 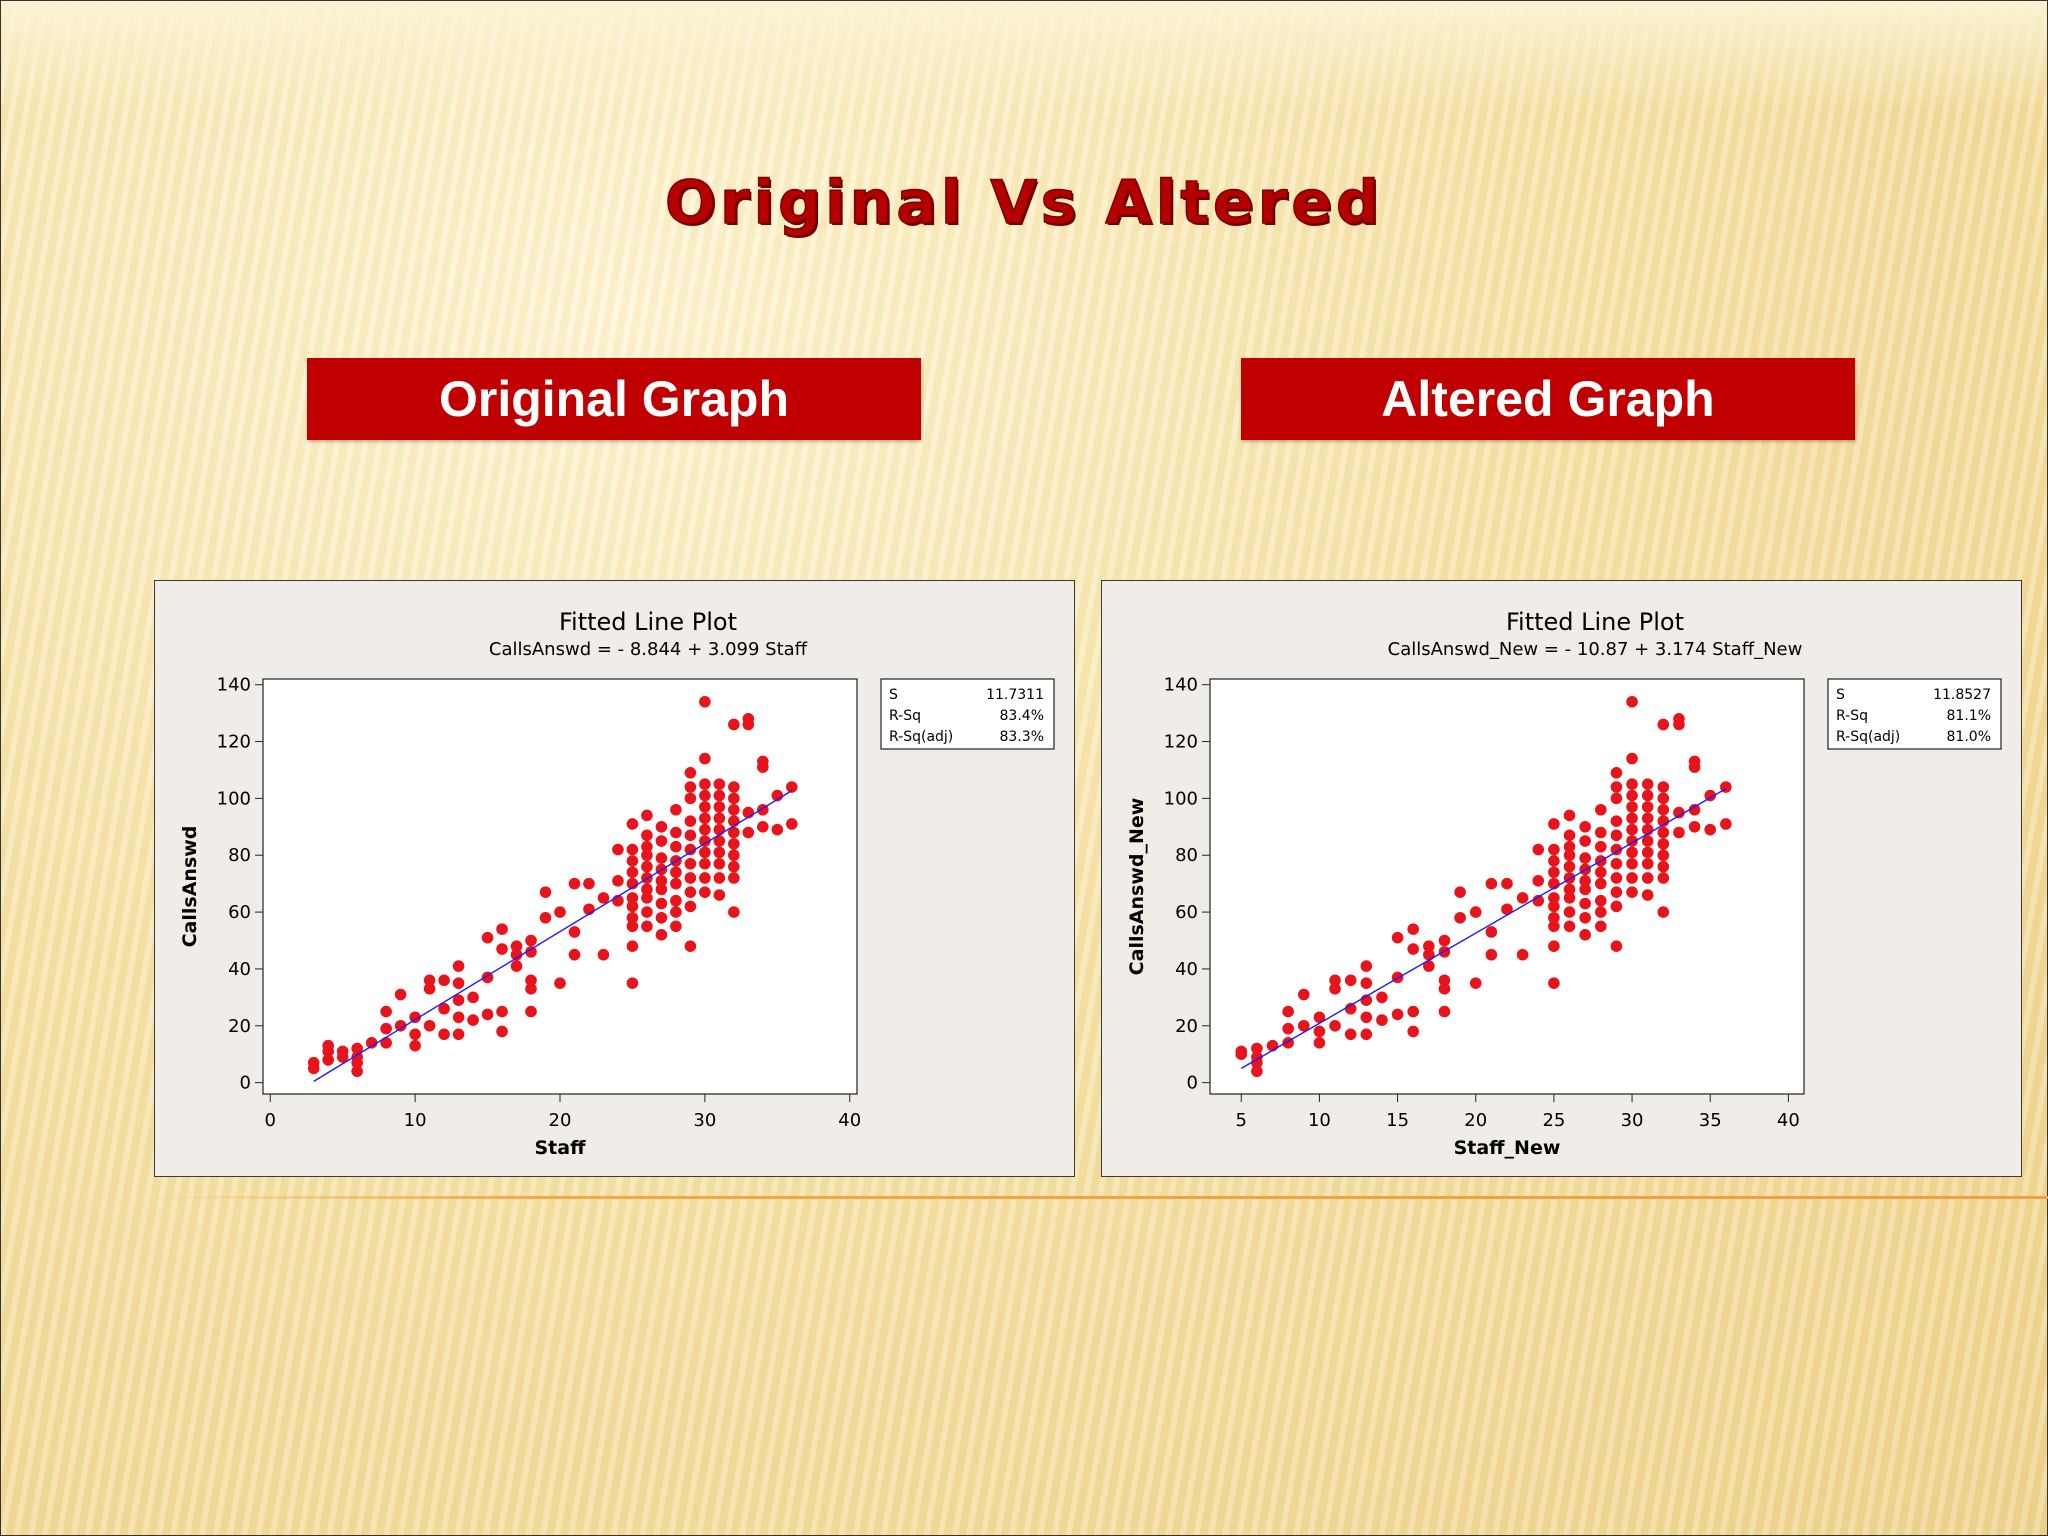 I want to click on x-tick-label: 10, so click(x=1319, y=1120).